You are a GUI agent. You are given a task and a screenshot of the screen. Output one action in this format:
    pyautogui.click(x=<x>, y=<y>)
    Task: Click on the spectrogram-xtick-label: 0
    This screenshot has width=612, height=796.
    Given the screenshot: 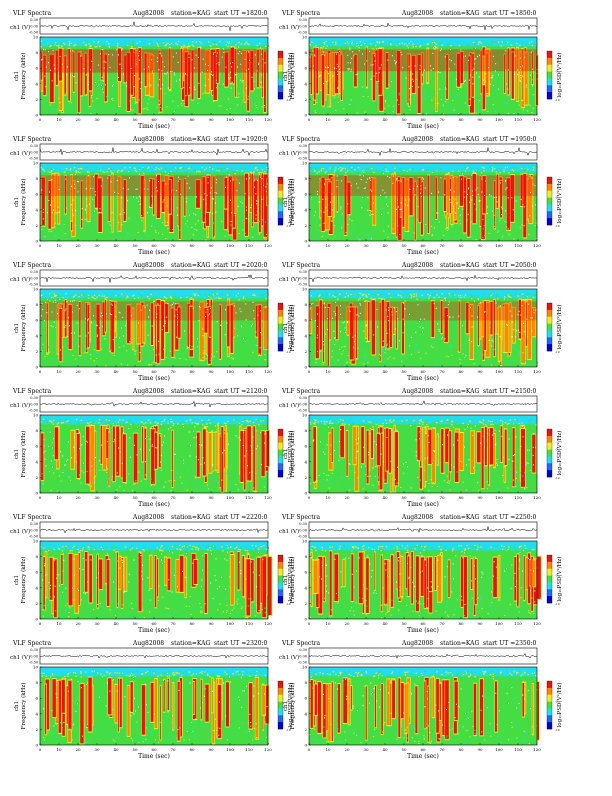 What is the action you would take?
    pyautogui.click(x=309, y=119)
    